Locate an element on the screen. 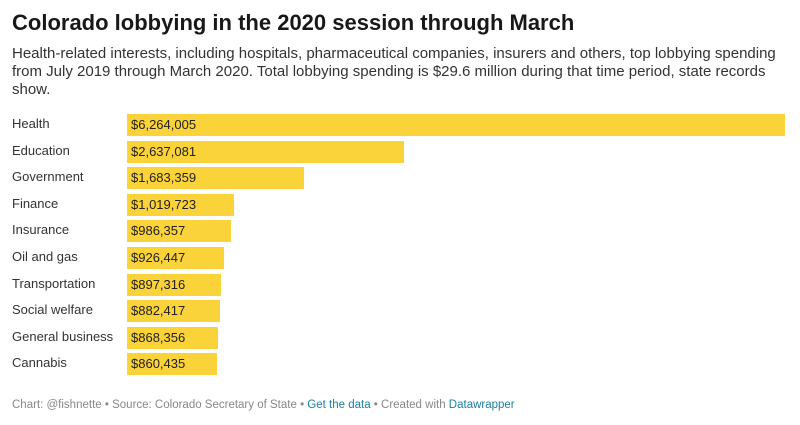  value-label: $2,637,081 is located at coordinates (164, 151).